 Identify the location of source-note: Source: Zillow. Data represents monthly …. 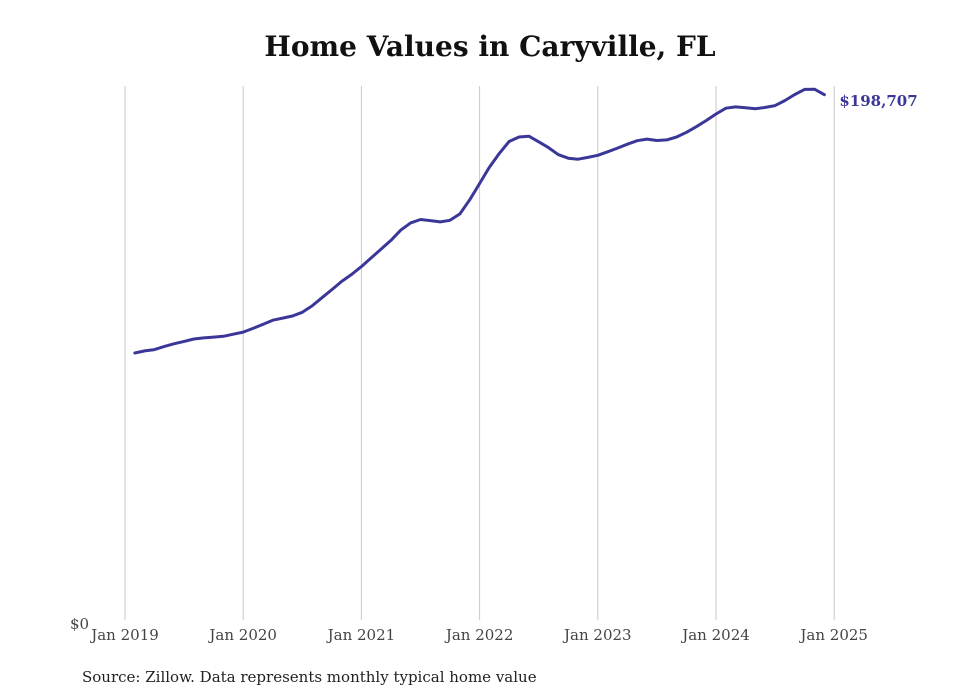
(309, 677).